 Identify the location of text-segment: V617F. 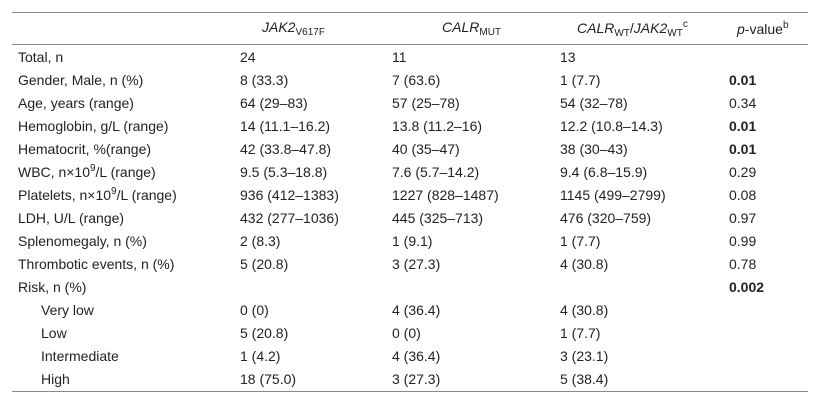
(310, 32).